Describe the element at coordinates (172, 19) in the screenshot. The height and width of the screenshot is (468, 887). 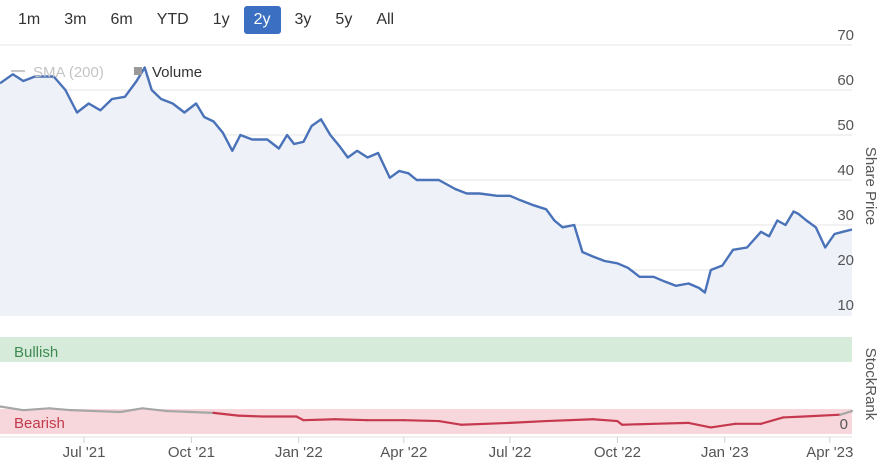
I see `range-ytd-button: YTD` at that location.